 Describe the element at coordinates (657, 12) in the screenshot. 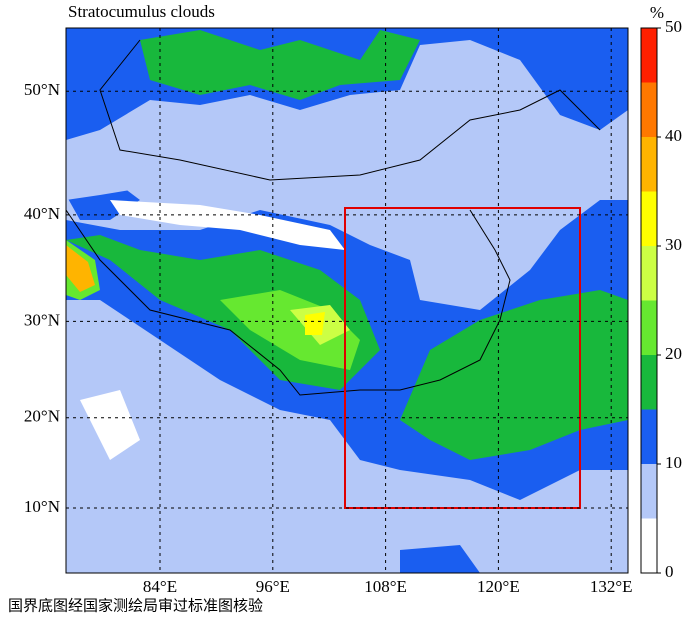

I see `colorbar-unit: %` at that location.